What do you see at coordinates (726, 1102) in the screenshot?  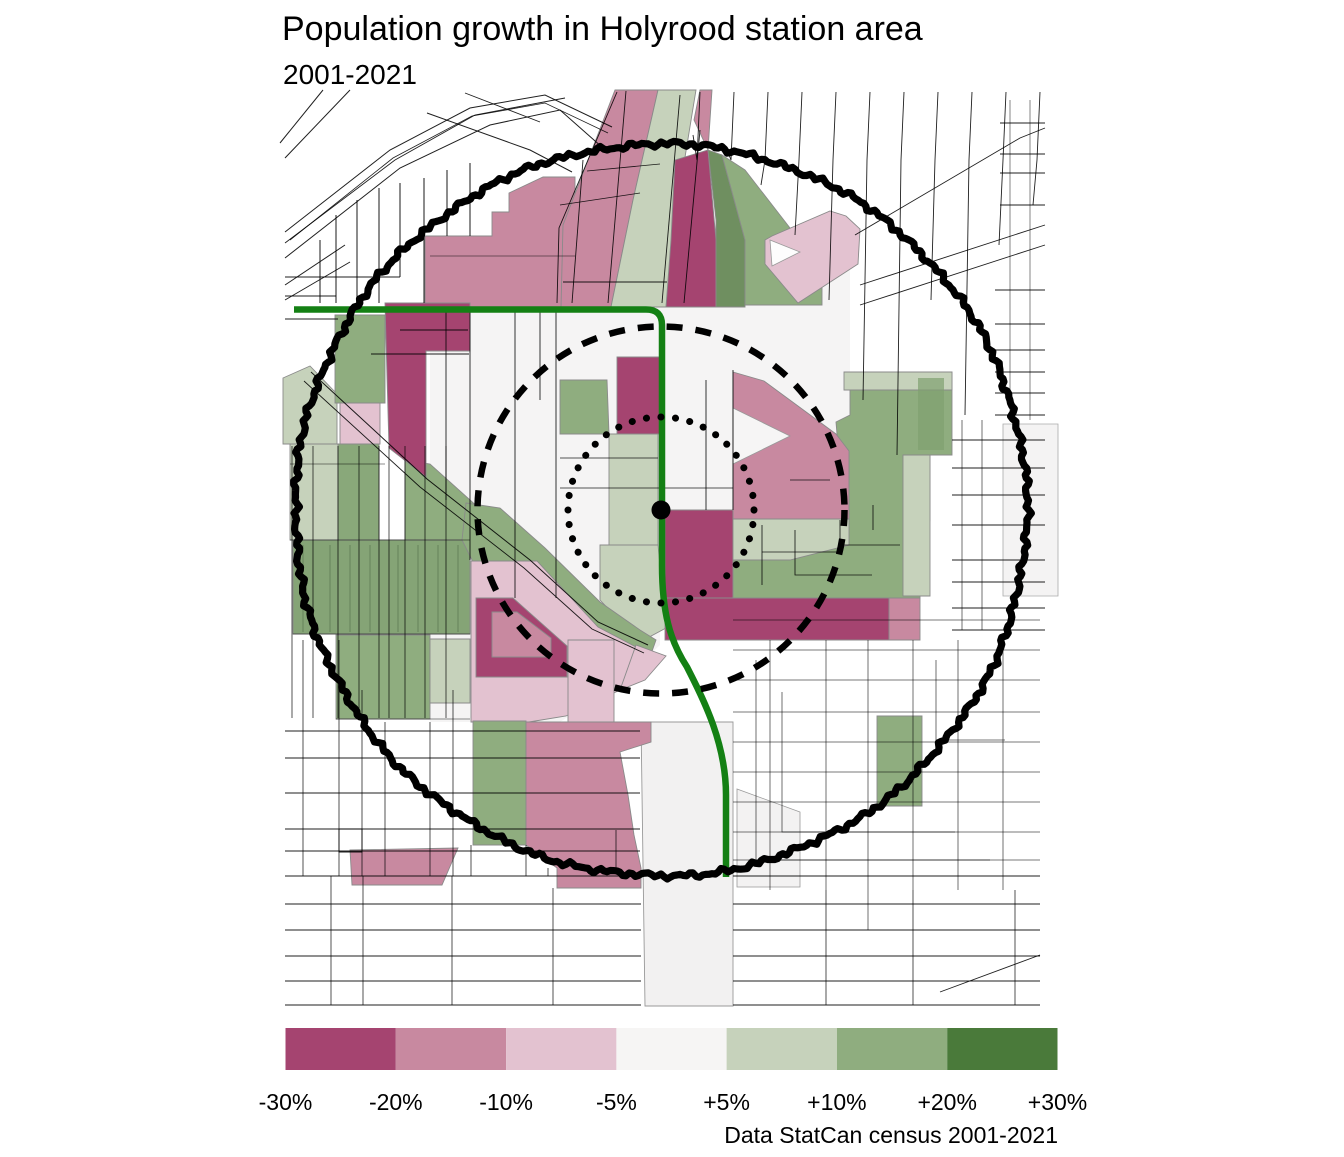 I see `svg-text: +5%` at bounding box center [726, 1102].